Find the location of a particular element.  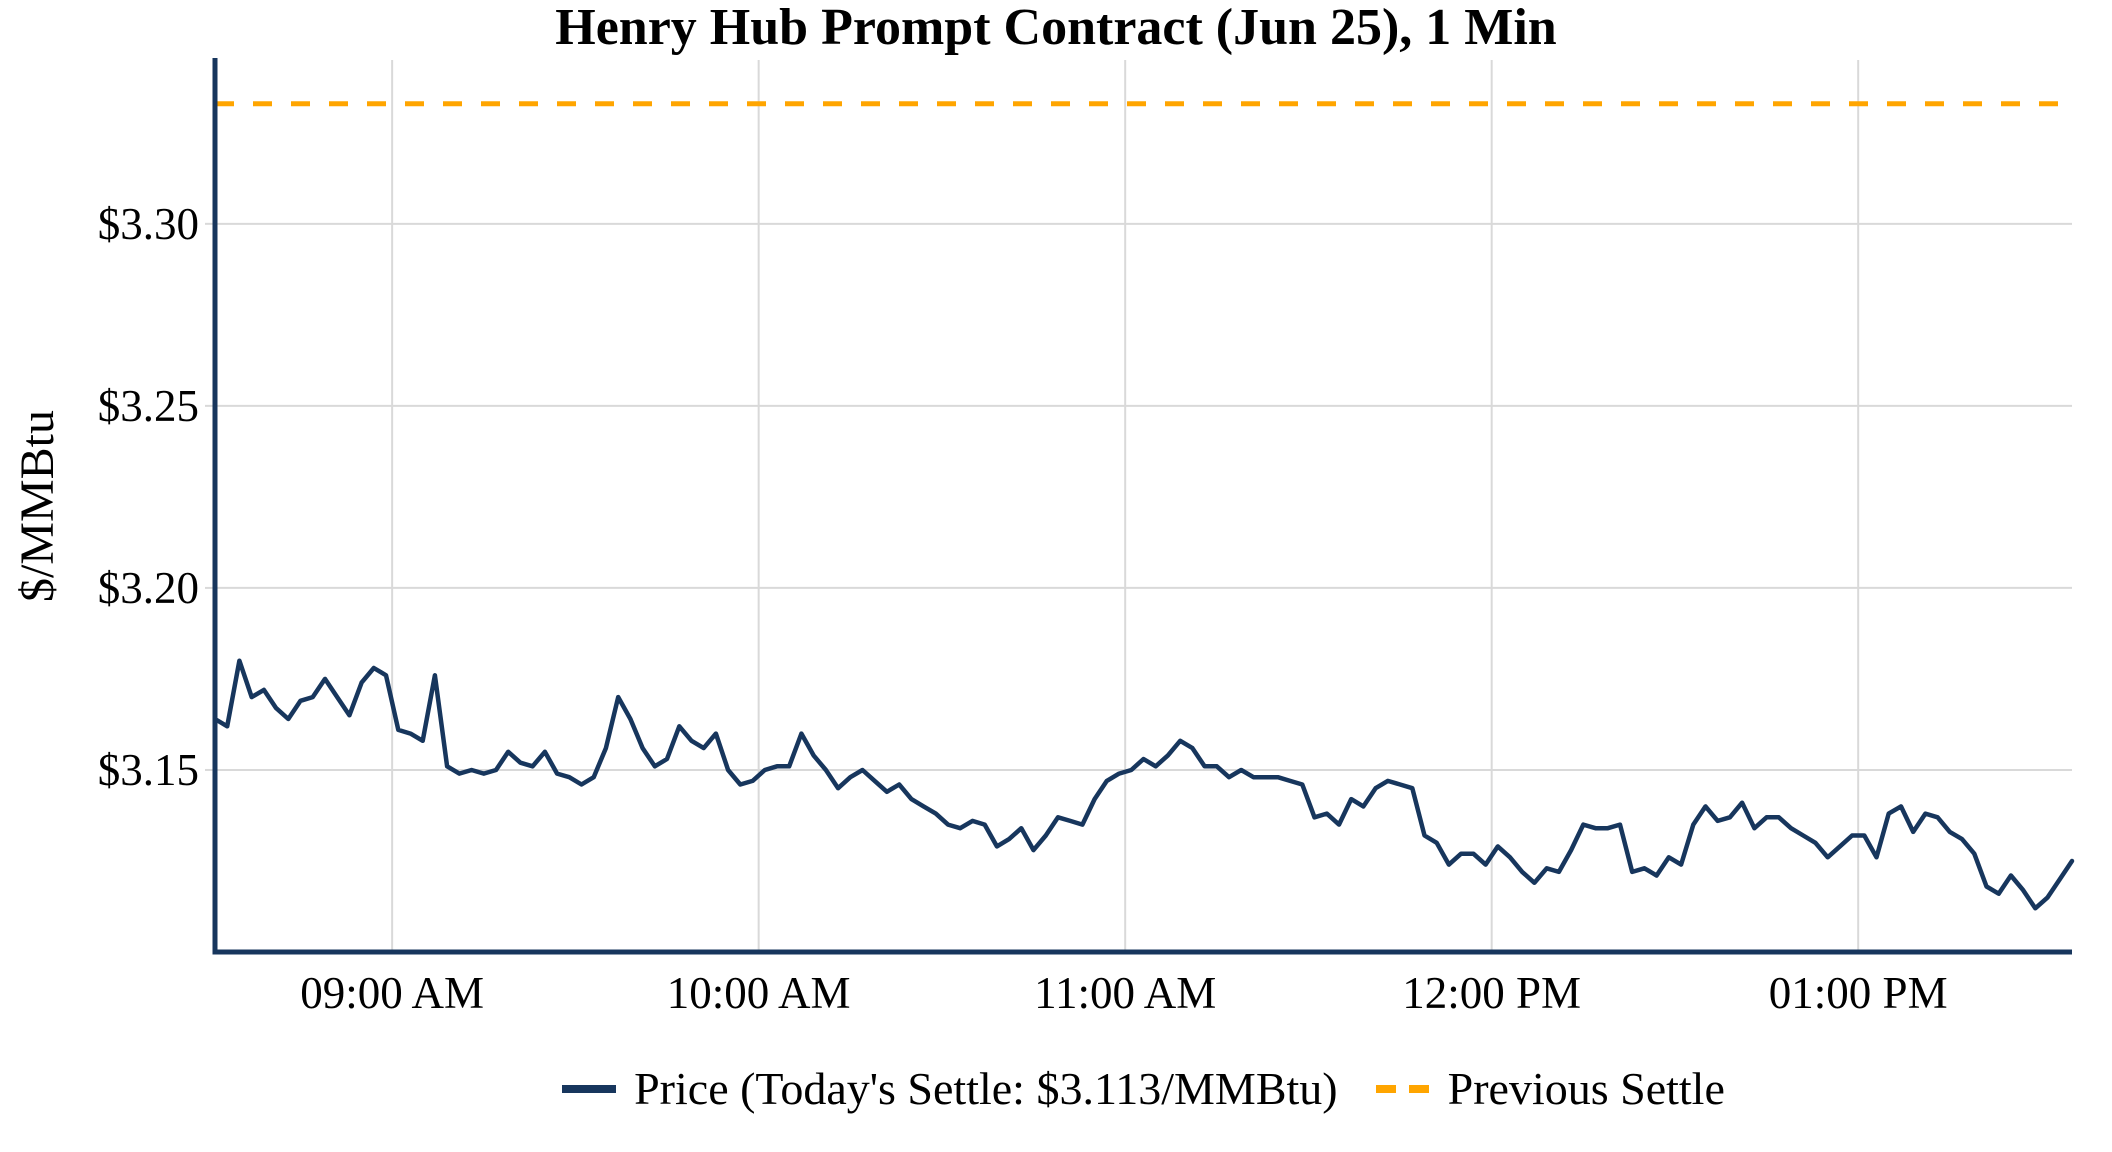

x-tick-label: 11:00 AM is located at coordinates (1125, 993).